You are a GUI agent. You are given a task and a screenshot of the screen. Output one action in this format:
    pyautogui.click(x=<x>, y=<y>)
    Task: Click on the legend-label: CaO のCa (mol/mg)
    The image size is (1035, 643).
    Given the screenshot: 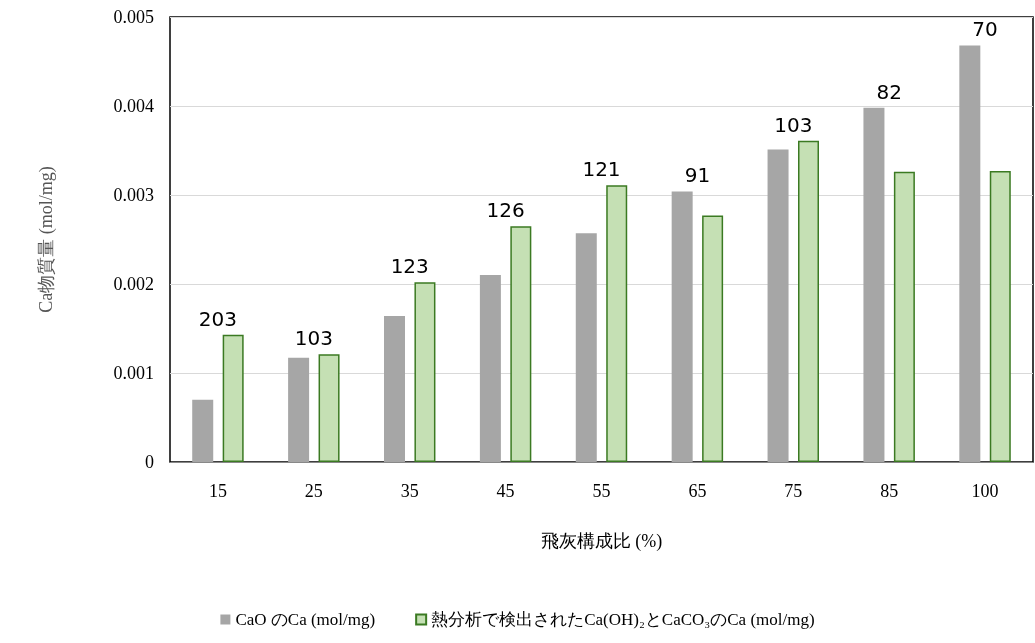 What is the action you would take?
    pyautogui.click(x=305, y=619)
    